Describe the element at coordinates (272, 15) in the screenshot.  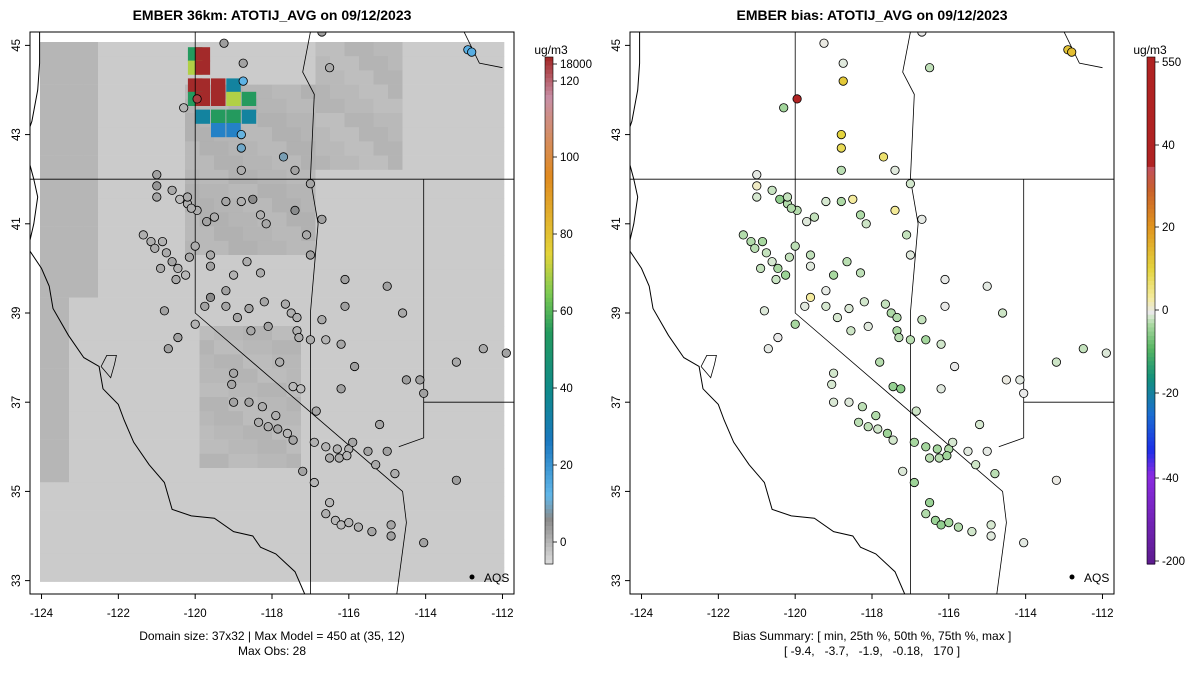
I see `model-panel-title: EMBER 36km: ATOTIJ_AVG on 09/12/2023` at that location.